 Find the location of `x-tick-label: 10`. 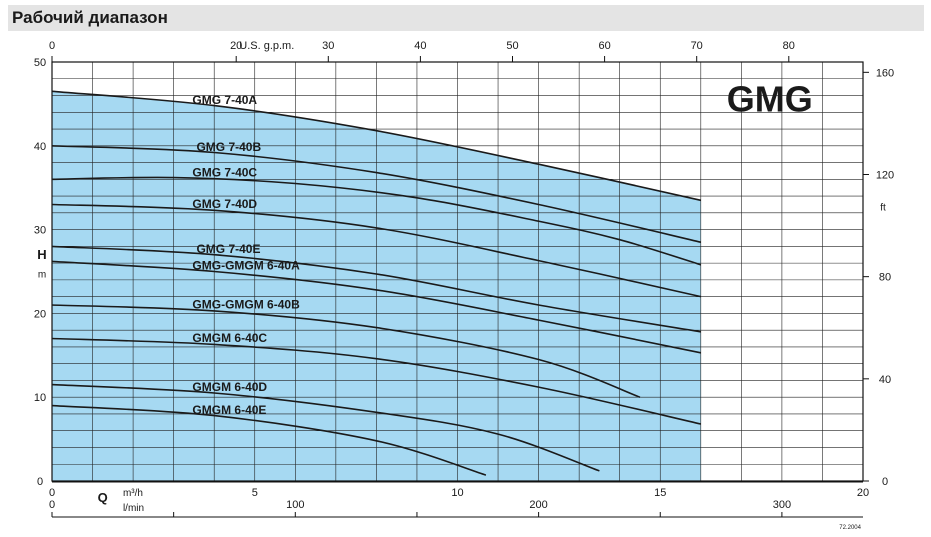

x-tick-label: 10 is located at coordinates (457, 493).